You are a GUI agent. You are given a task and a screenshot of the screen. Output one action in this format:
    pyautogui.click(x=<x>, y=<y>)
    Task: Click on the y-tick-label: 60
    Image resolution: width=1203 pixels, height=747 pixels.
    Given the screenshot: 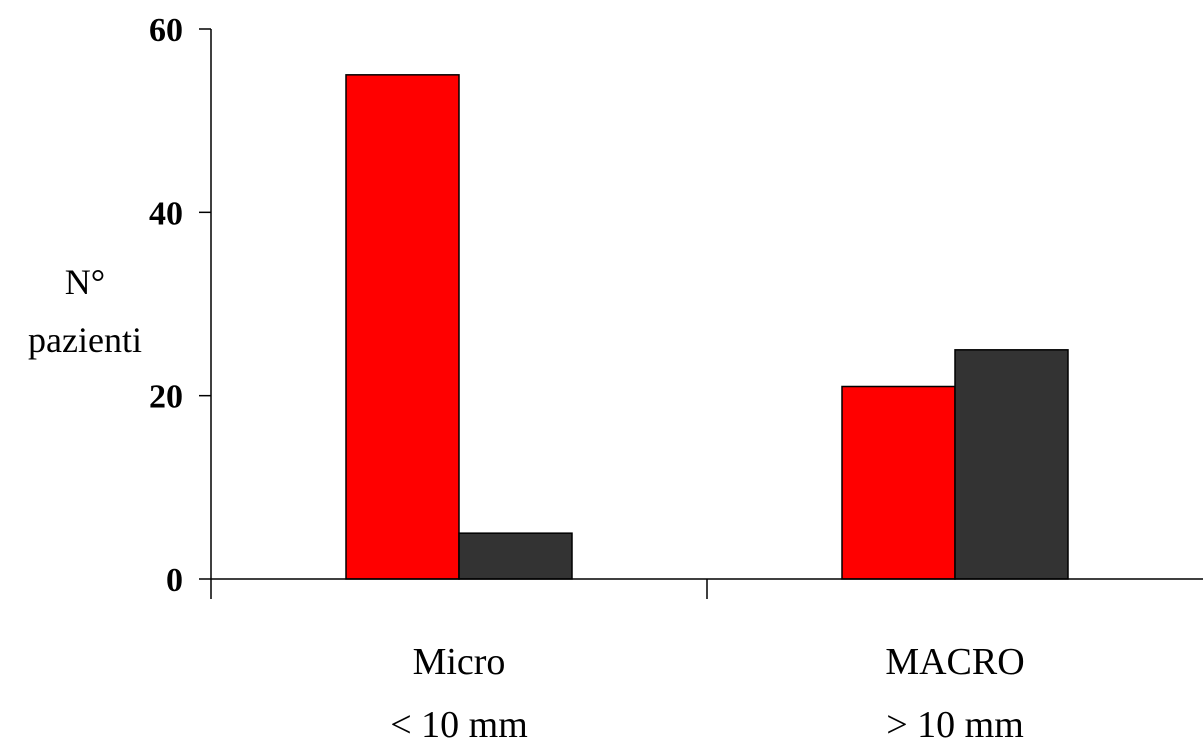 What is the action you would take?
    pyautogui.click(x=166, y=30)
    